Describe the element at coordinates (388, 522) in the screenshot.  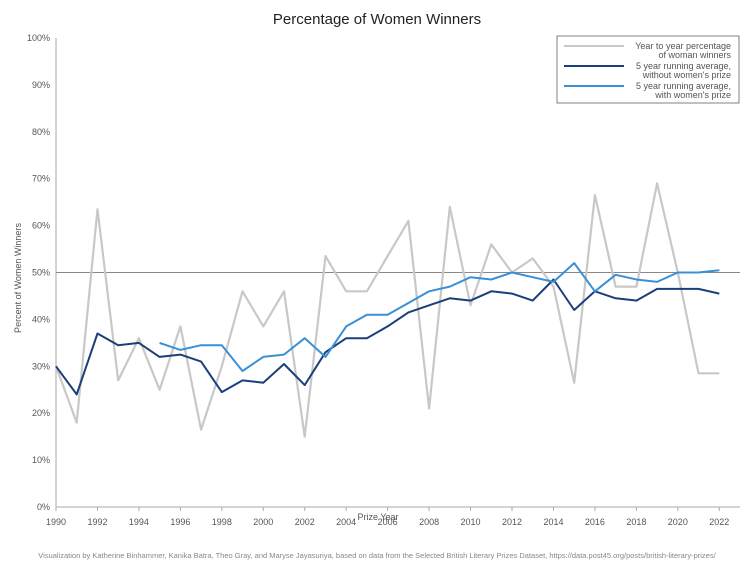
I see `x-tick-label: 2006` at that location.